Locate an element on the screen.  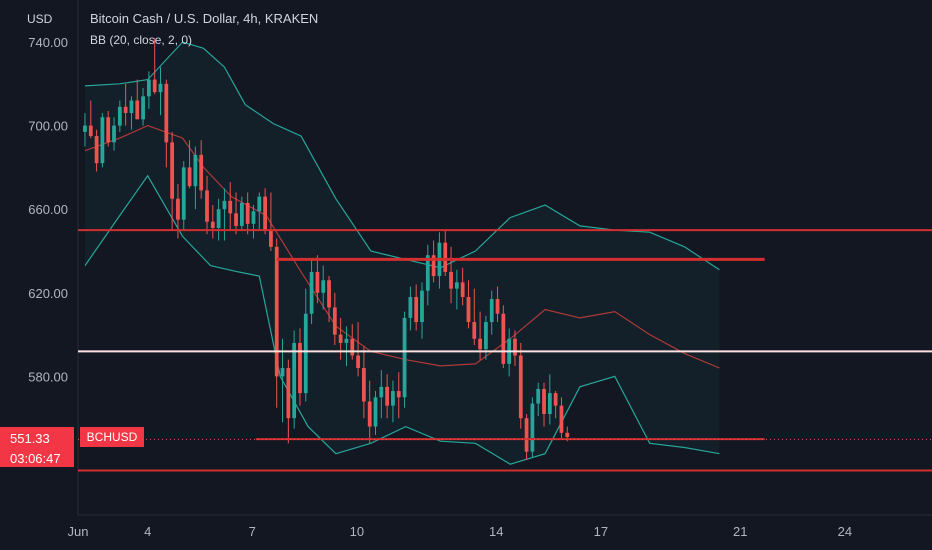
x-tick-label: 10 is located at coordinates (357, 531).